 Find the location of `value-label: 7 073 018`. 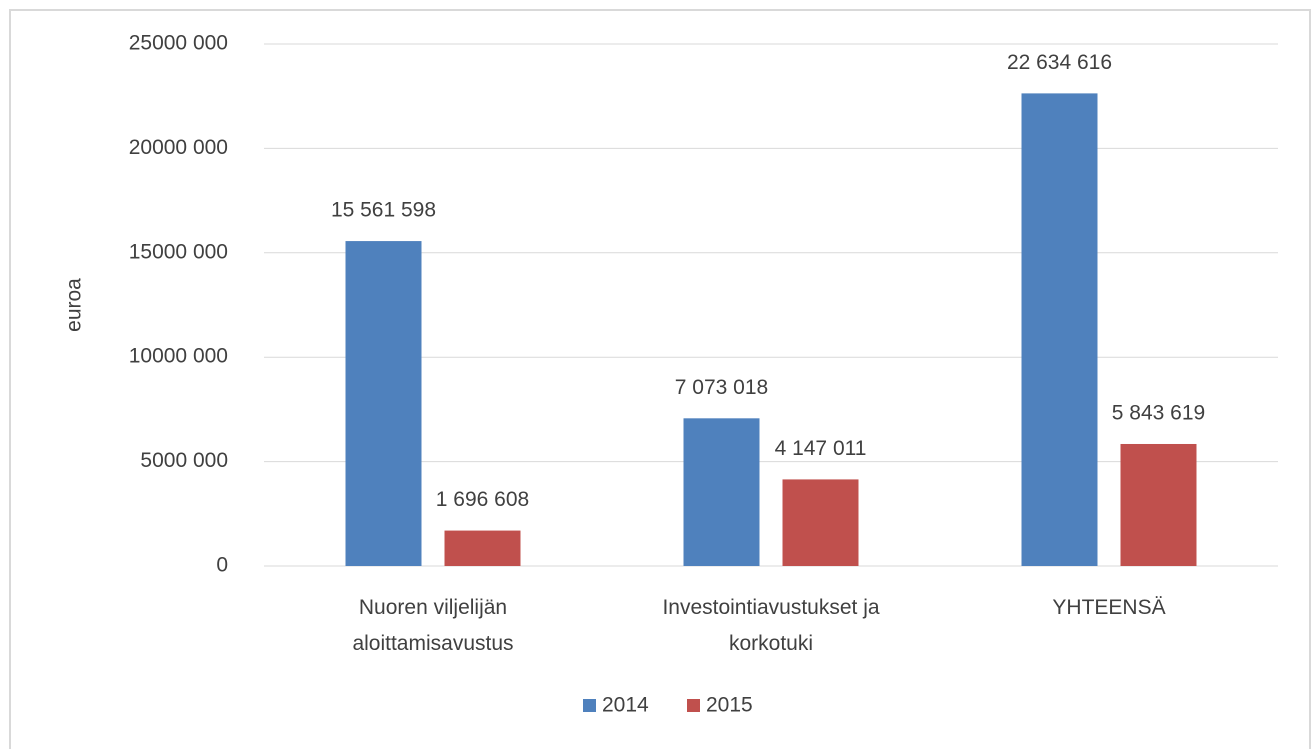

value-label: 7 073 018 is located at coordinates (721, 387).